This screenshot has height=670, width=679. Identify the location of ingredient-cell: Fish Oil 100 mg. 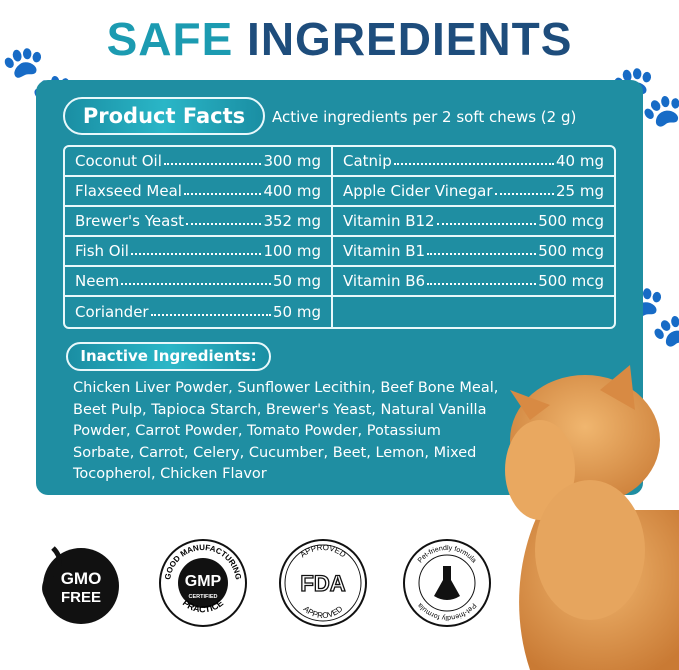
(199, 252).